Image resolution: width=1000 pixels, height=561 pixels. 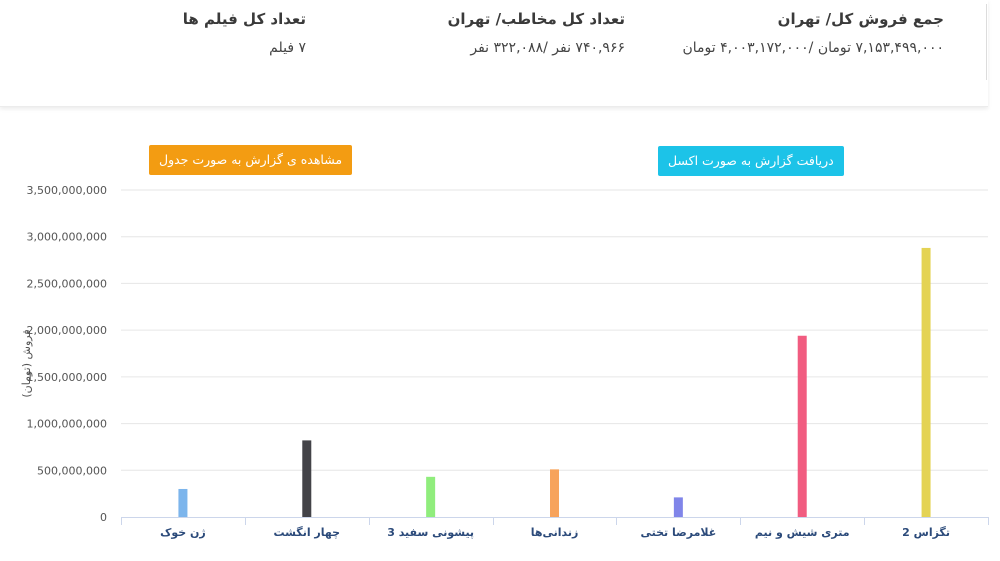 What do you see at coordinates (751, 161) in the screenshot?
I see `excel-export-button: دریافت گزارش به صورت اکسل` at bounding box center [751, 161].